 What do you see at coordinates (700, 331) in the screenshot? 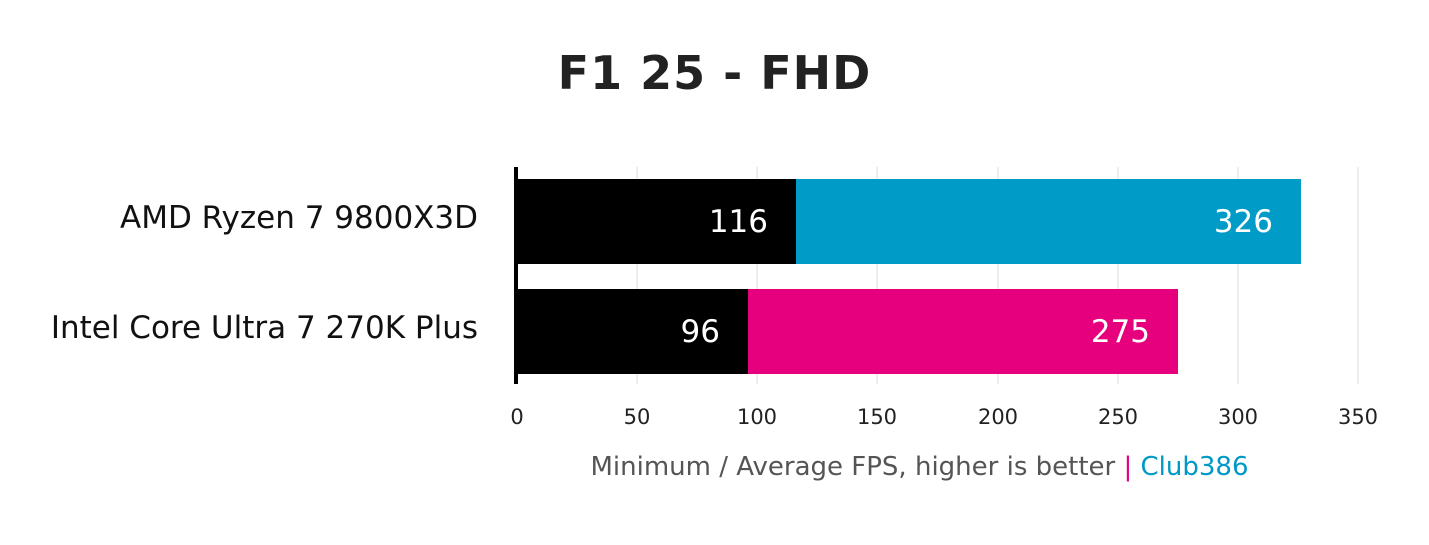
I see `value-label-intel-minimum: 96` at bounding box center [700, 331].